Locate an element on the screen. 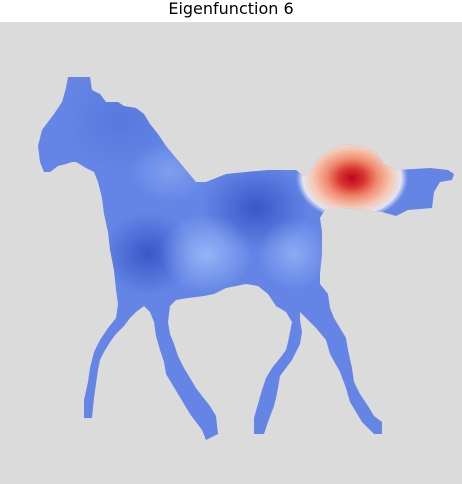  hip-light-lobe is located at coordinates (294, 254).